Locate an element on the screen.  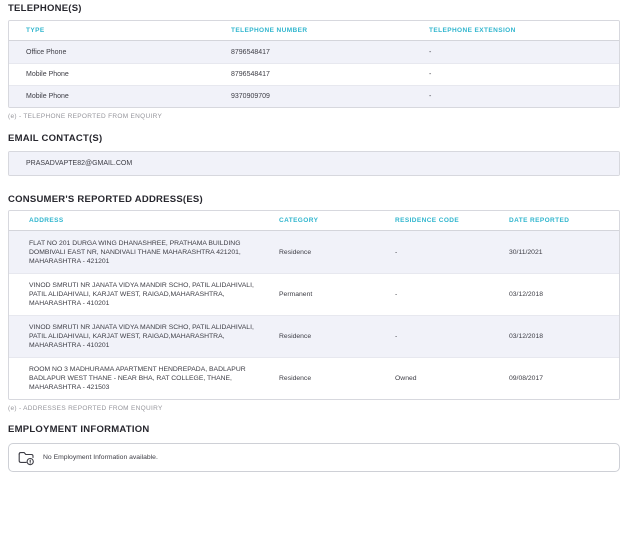
email-contacts-section-title: EMAIL CONTACT(S) is located at coordinates (55, 138).